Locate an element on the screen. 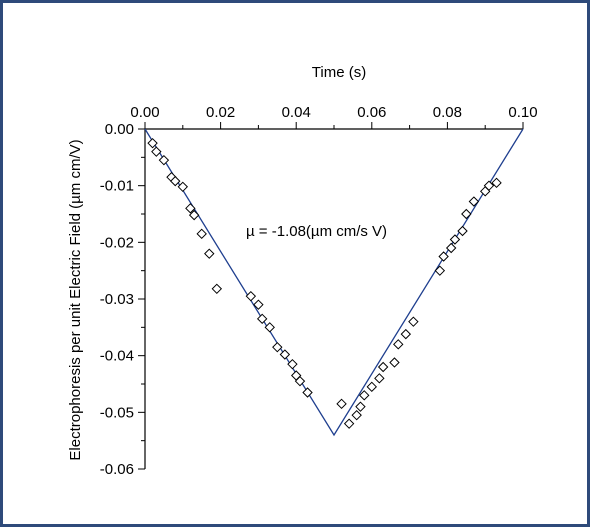  mobility-annotation: µ = -1.08(µm cm/s V) is located at coordinates (316, 231).